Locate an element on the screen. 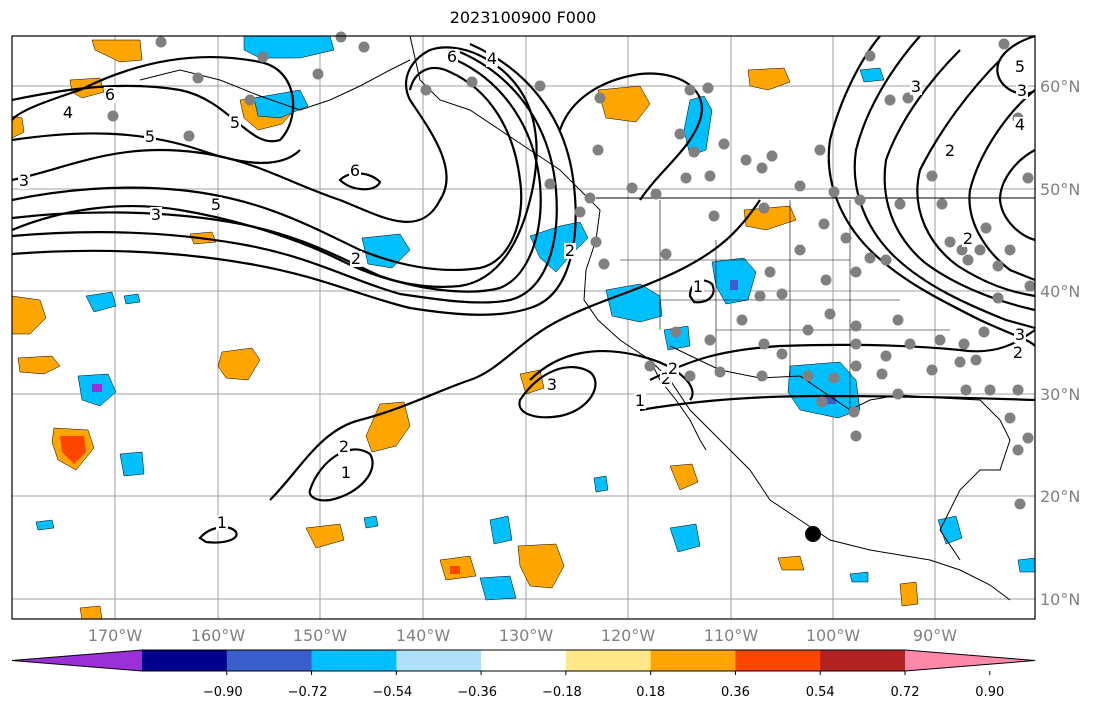 The height and width of the screenshot is (710, 1102). colorbar-tick-label: 0.90 is located at coordinates (989, 692).